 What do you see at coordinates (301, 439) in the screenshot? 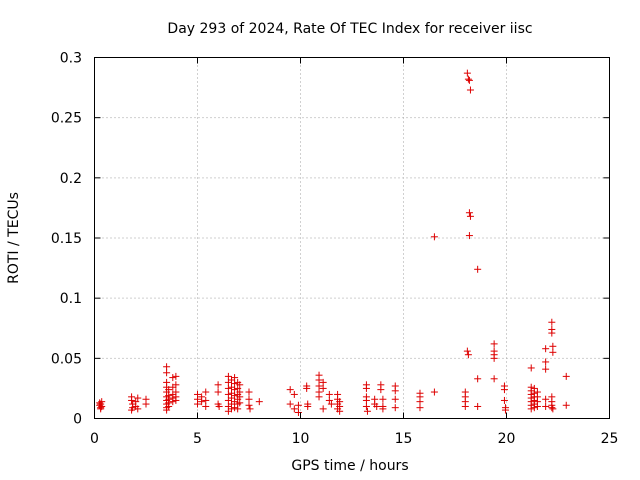
I see `x-tick-label: 10` at bounding box center [301, 439].